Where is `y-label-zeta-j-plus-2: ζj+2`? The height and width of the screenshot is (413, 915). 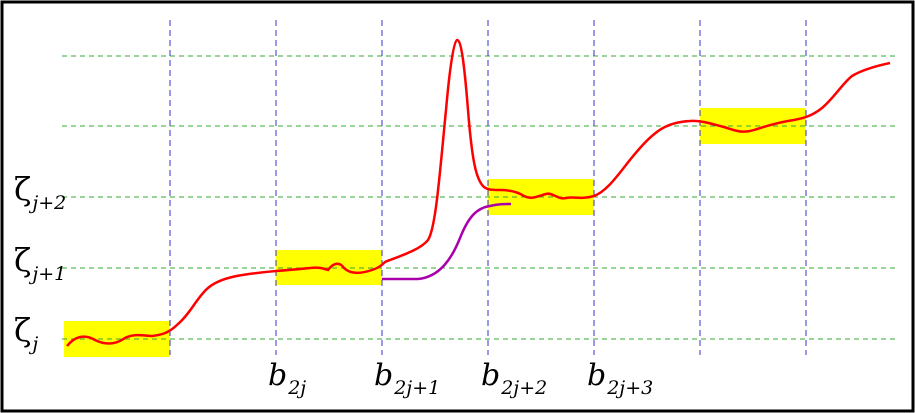 y-label-zeta-j-plus-2: ζj+2 is located at coordinates (40, 192).